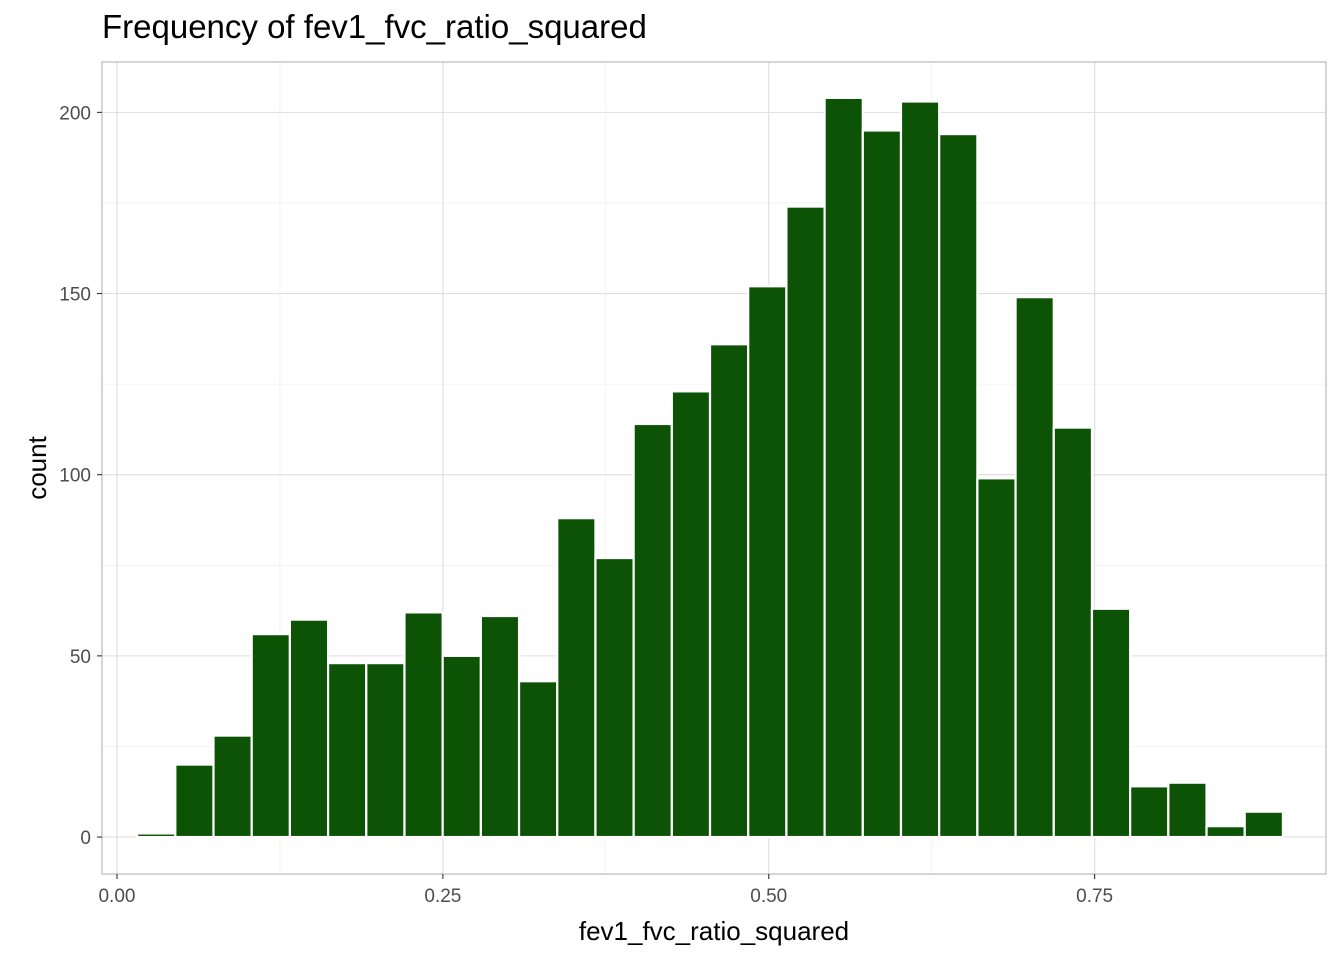 The width and height of the screenshot is (1344, 960). I want to click on x-tick-label: 0.25, so click(442, 896).